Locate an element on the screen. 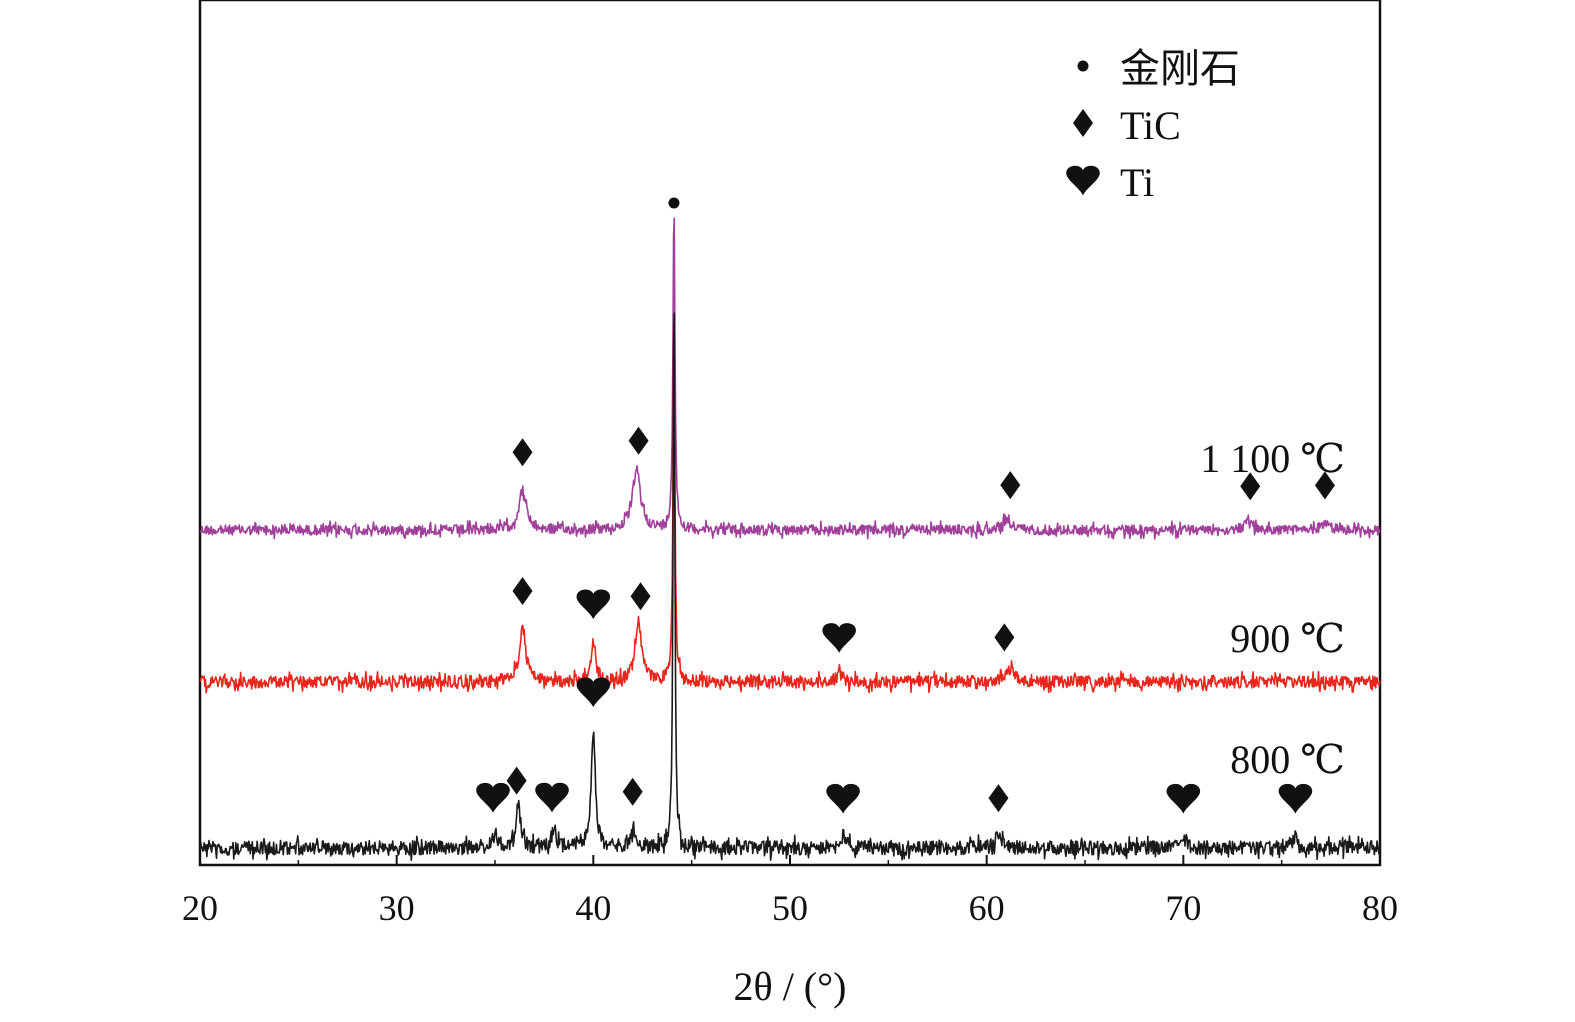  x-axis: 20 30 40 50 60 70 80 is located at coordinates (790, 891).